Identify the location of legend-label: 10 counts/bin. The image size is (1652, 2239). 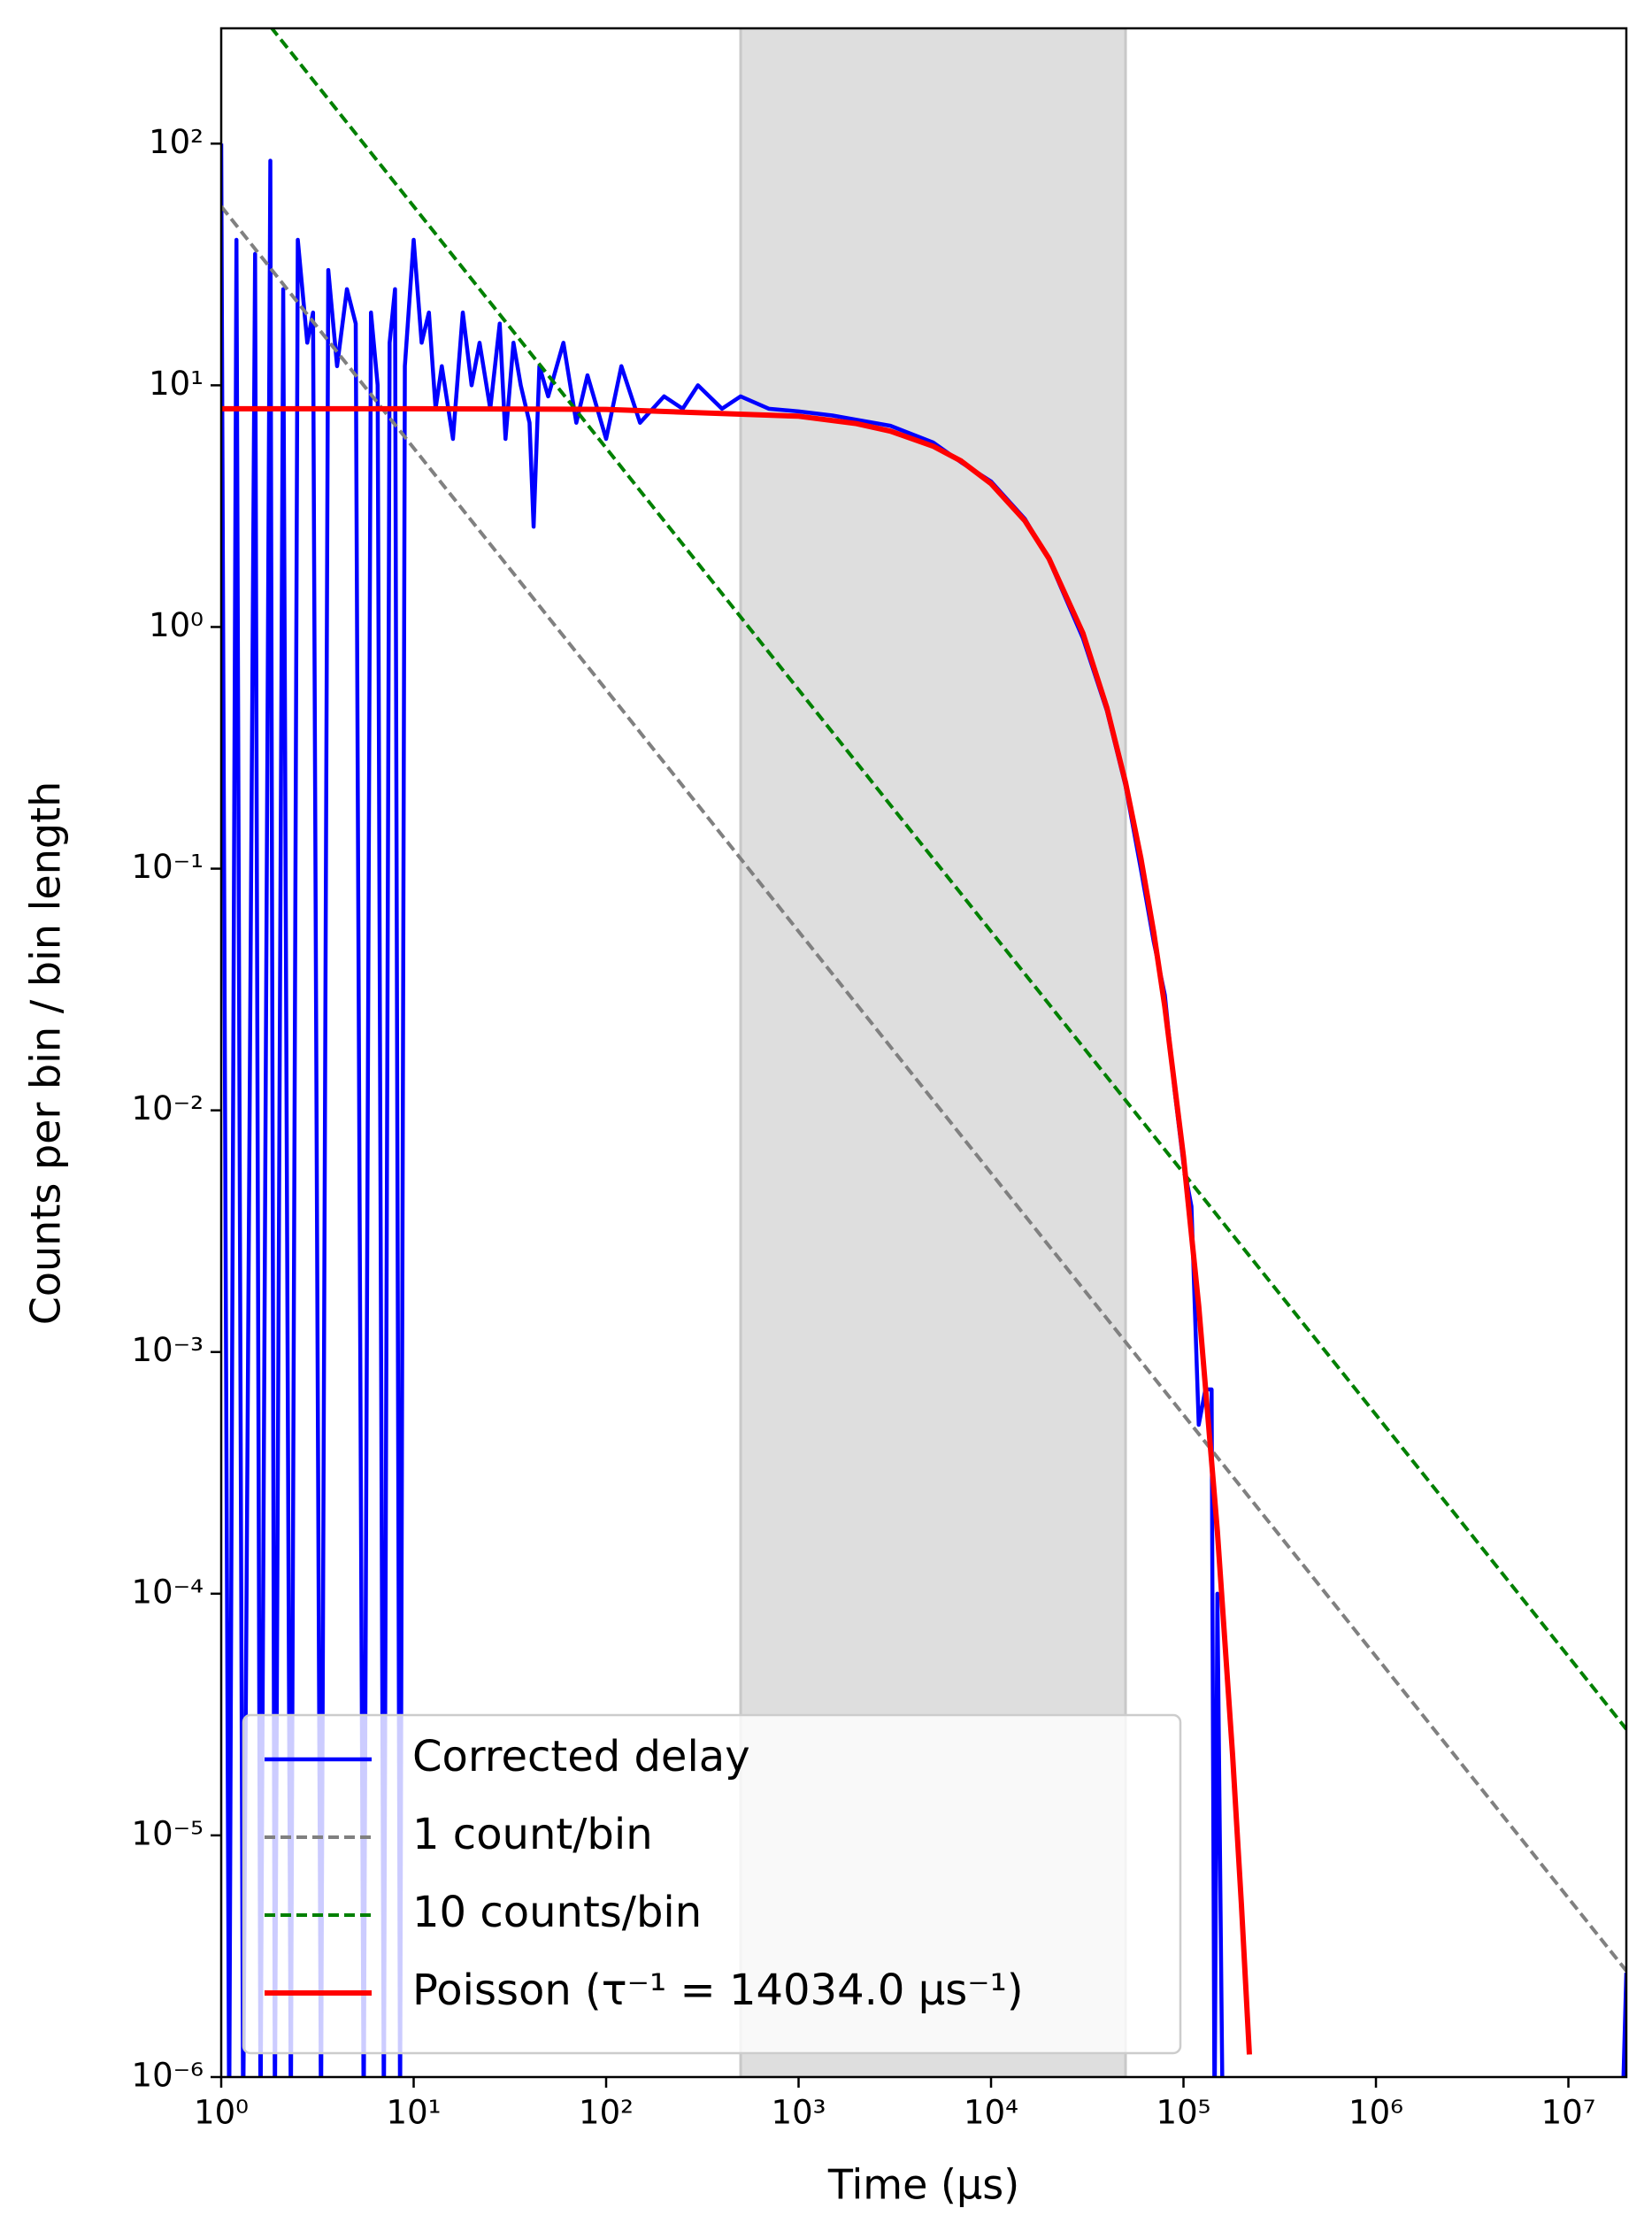
(557, 1913).